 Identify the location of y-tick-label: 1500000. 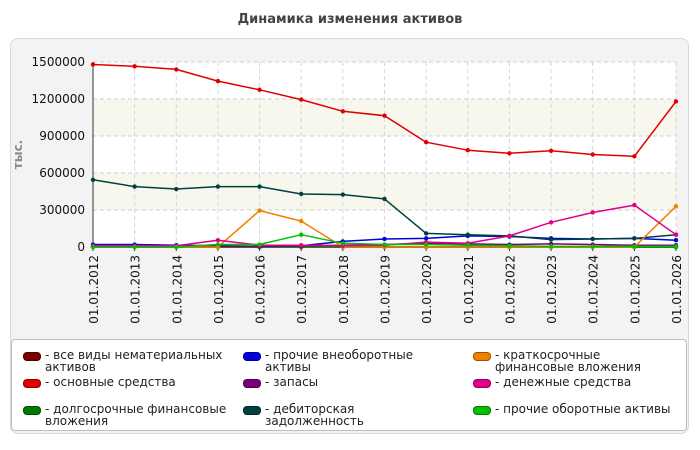
(58, 62).